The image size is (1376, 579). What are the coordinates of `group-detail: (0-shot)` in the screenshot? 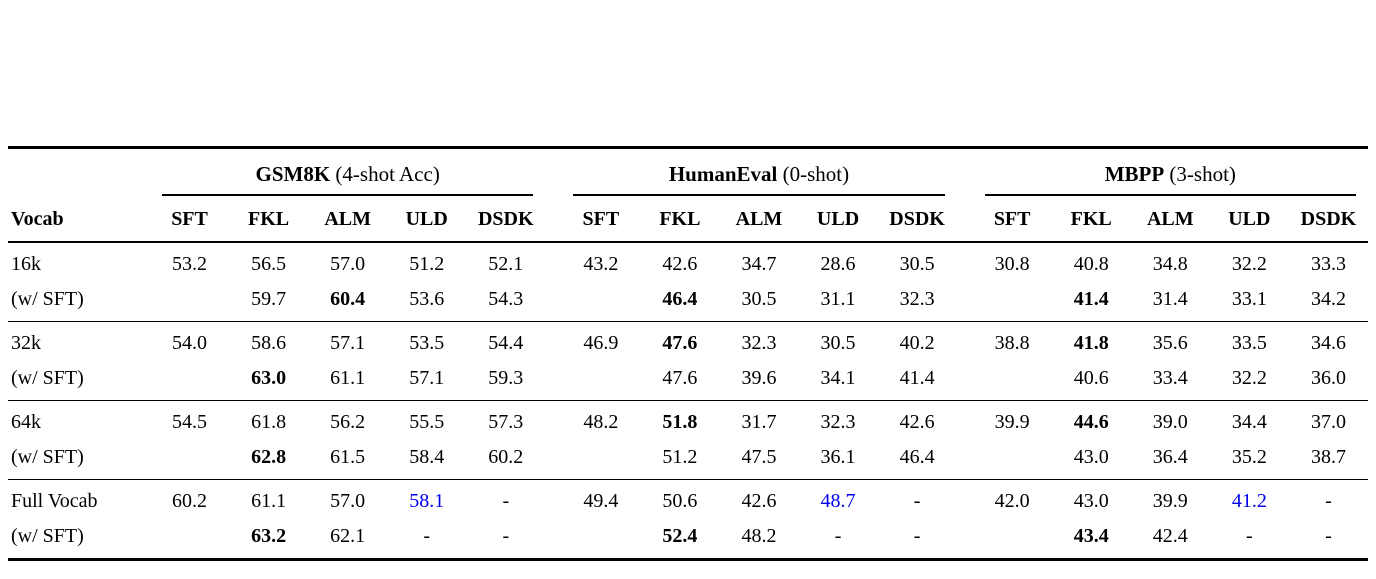 It's located at (813, 174).